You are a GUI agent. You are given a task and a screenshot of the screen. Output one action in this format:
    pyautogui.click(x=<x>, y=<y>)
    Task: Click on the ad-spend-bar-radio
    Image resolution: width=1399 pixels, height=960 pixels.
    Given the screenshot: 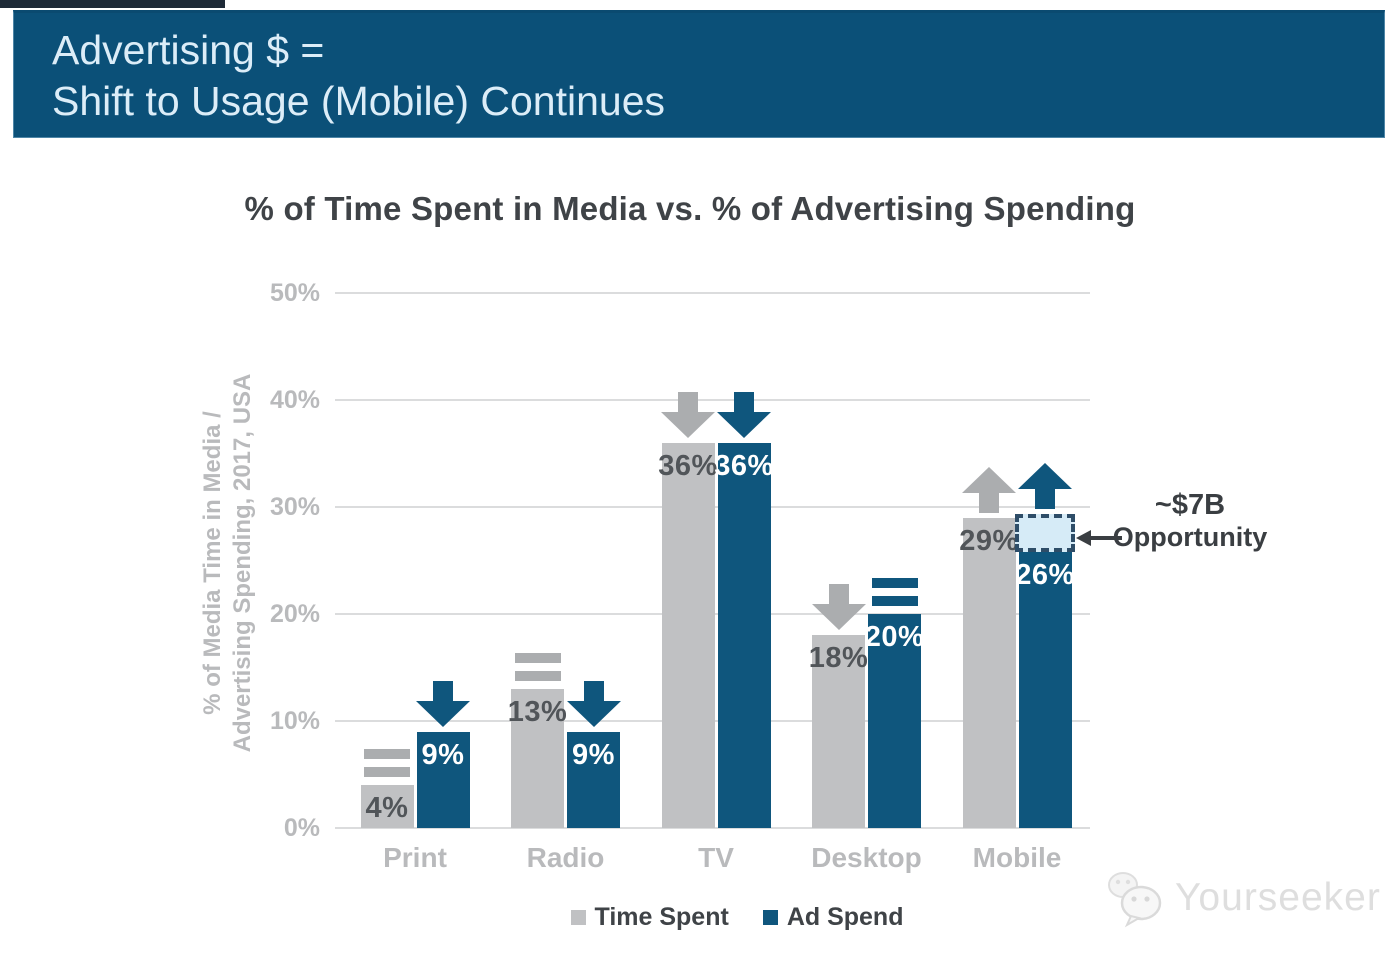 What is the action you would take?
    pyautogui.click(x=593, y=780)
    